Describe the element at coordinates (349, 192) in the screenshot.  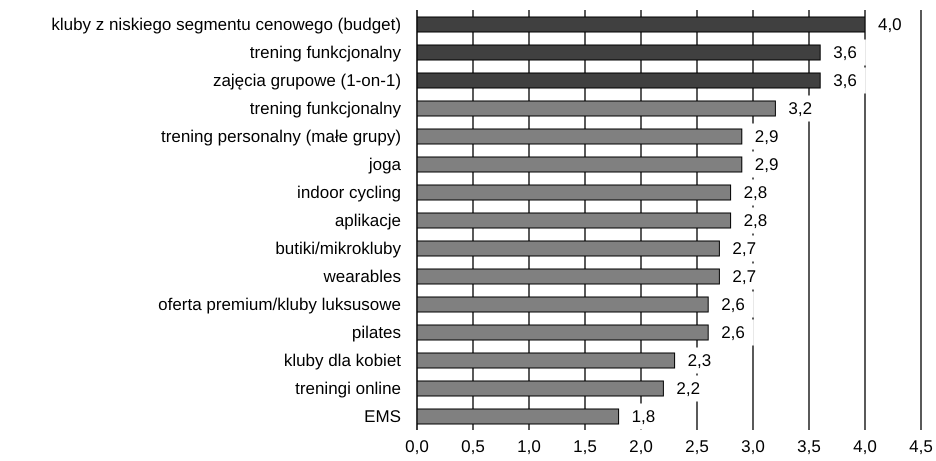
I see `y-tick-label: indoor cycling` at that location.